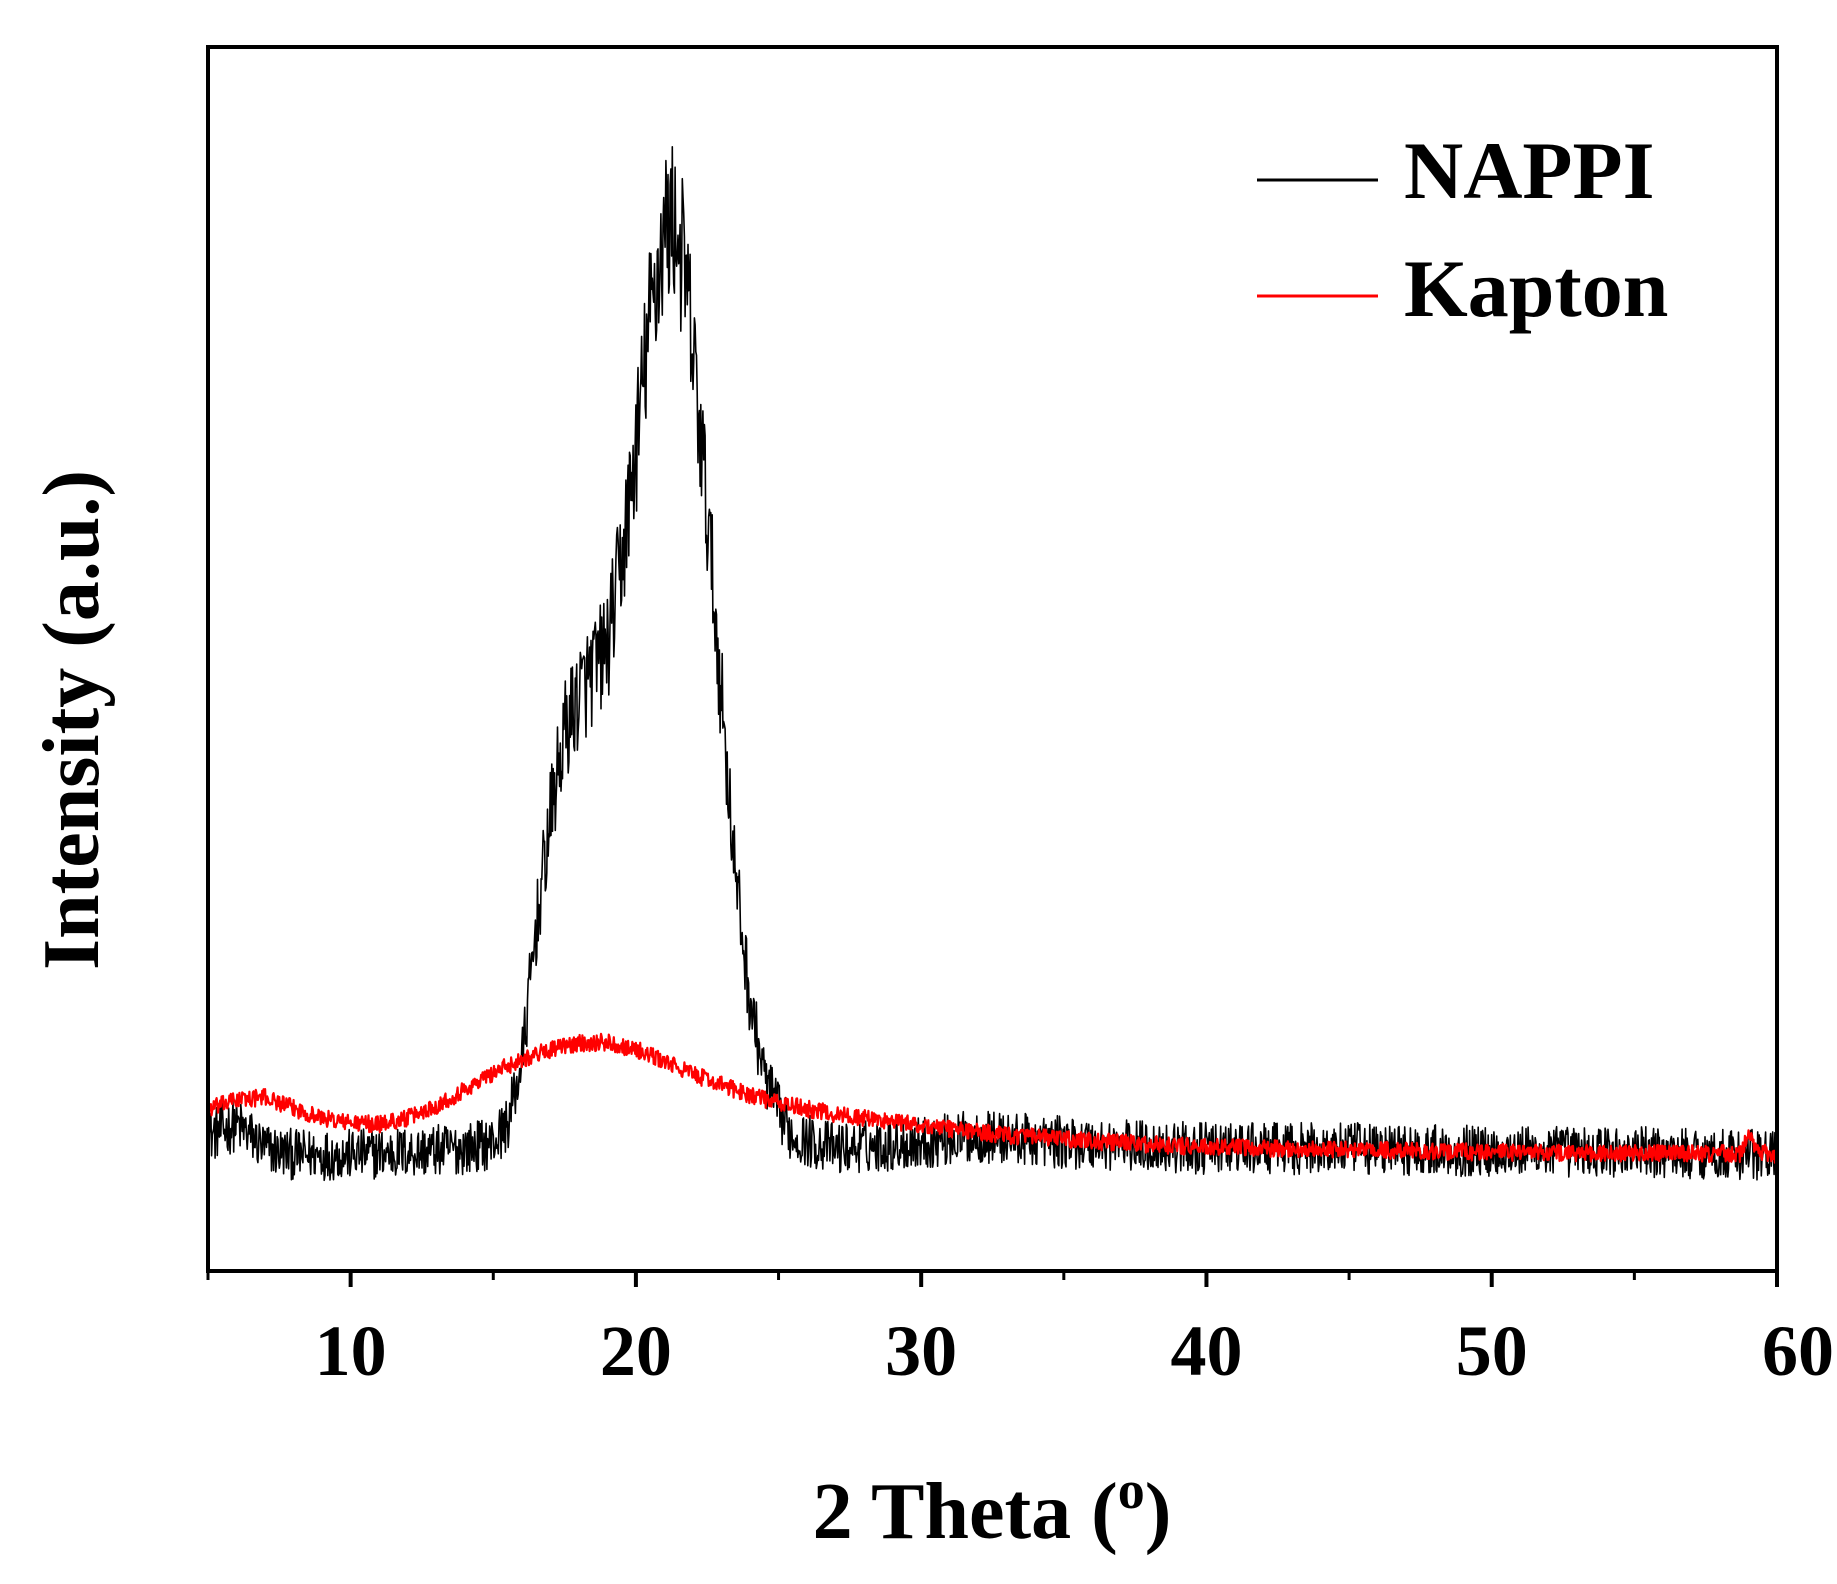  I want to click on x-axis-tick-labels: 10 20 30 40 50 60, so click(1074, 1351).